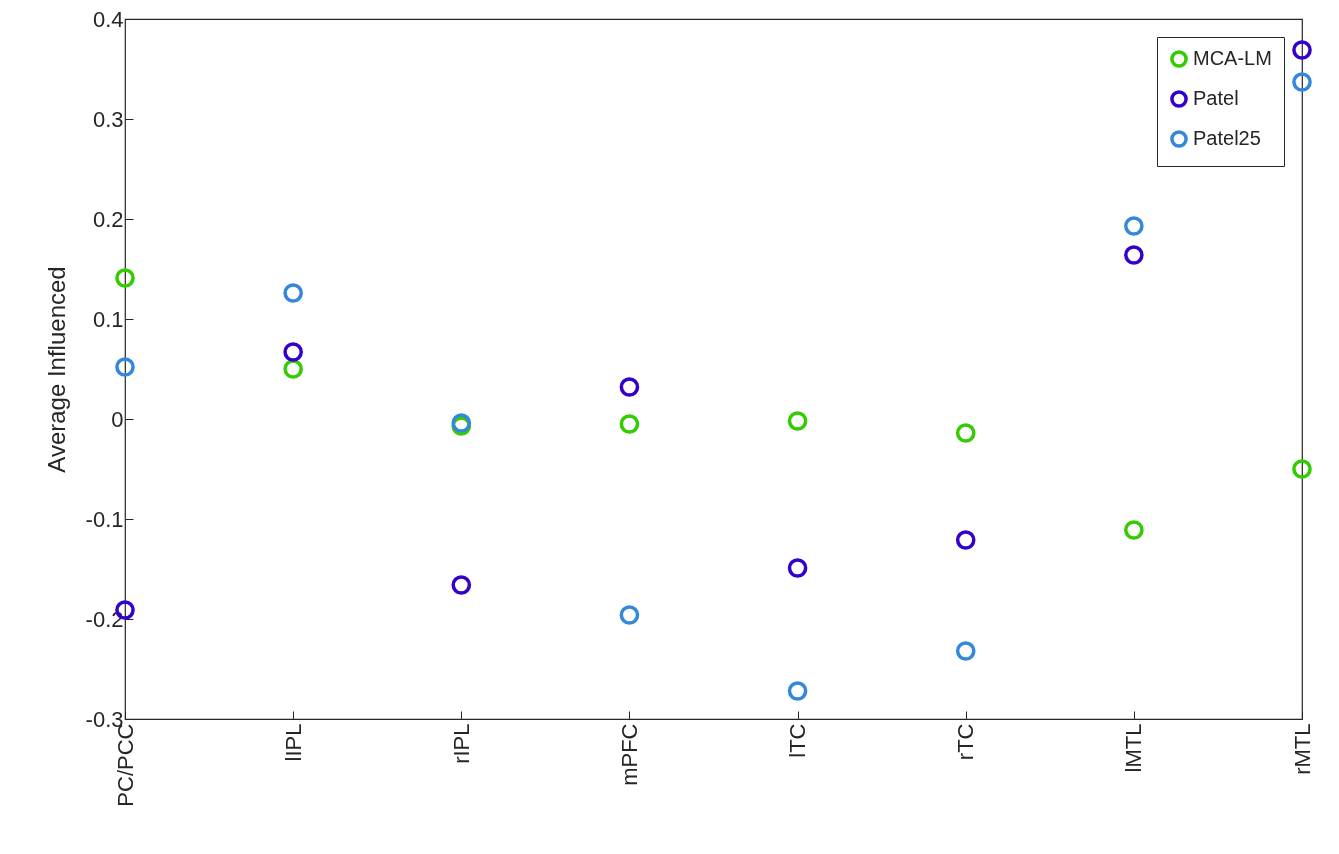  Describe the element at coordinates (629, 754) in the screenshot. I see `x-tick-label: mPFC` at that location.